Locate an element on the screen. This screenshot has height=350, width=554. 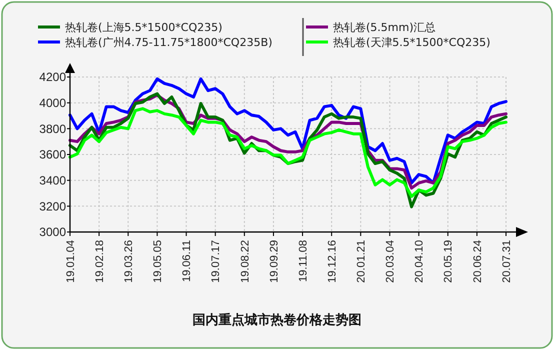
y-tick-label: 3400 is located at coordinates (52, 181).